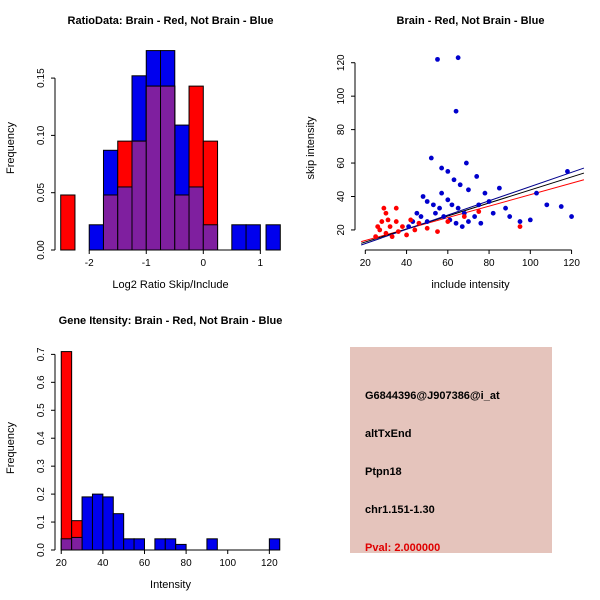  What do you see at coordinates (400, 510) in the screenshot?
I see `locus-text: chr1.151-1.30` at bounding box center [400, 510].